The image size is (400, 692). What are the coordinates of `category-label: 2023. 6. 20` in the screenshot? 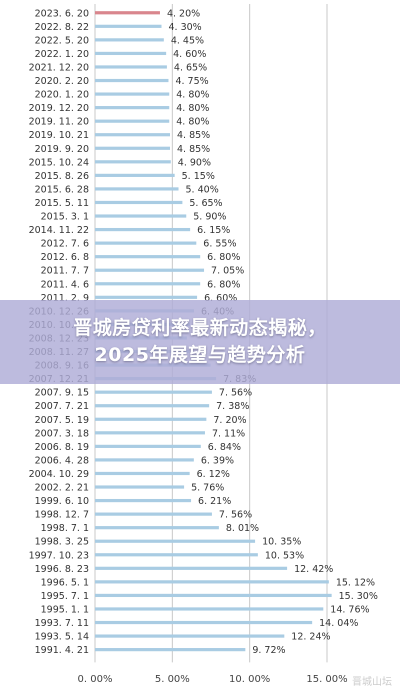 It's located at (62, 13).